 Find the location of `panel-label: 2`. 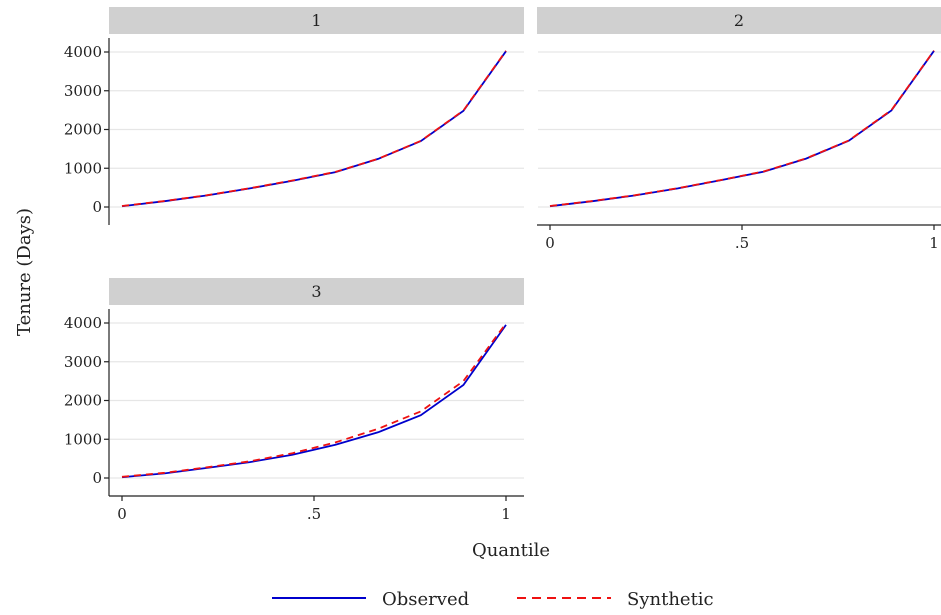

panel-label: 2 is located at coordinates (739, 20).